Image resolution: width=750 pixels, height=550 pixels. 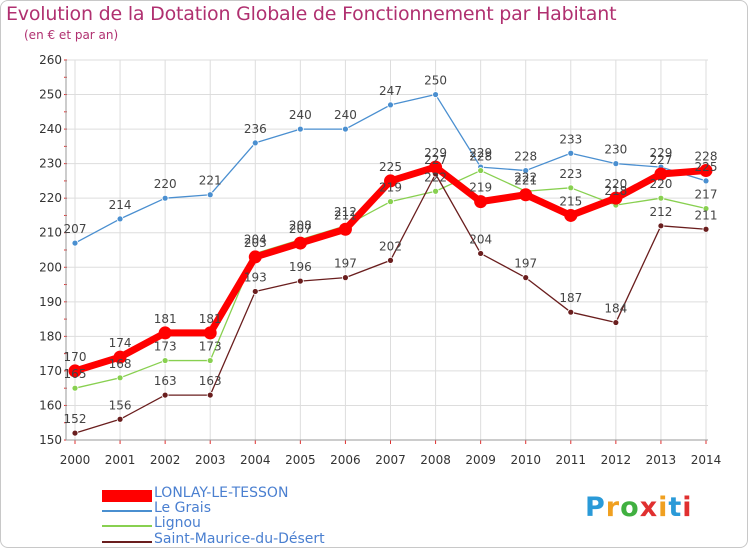 What do you see at coordinates (616, 460) in the screenshot?
I see `x-tick-label: 2012` at bounding box center [616, 460].